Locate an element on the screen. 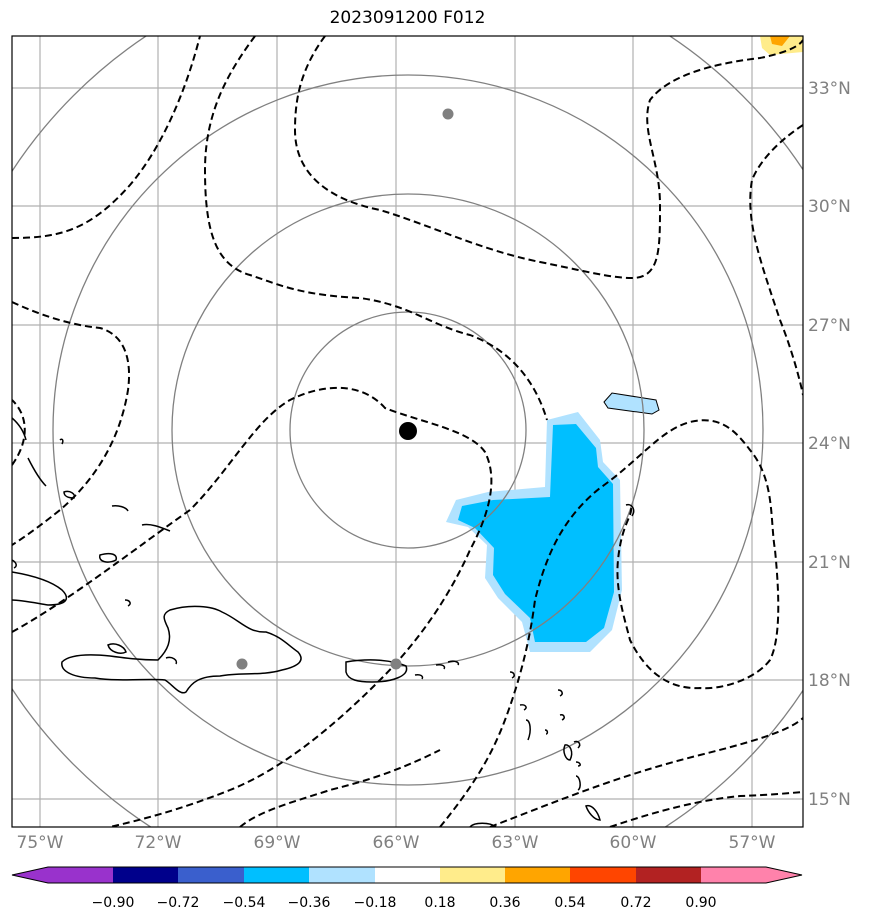 Image resolution: width=870 pixels, height=922 pixels. colorbar-tick-label: −0.18 is located at coordinates (375, 903).